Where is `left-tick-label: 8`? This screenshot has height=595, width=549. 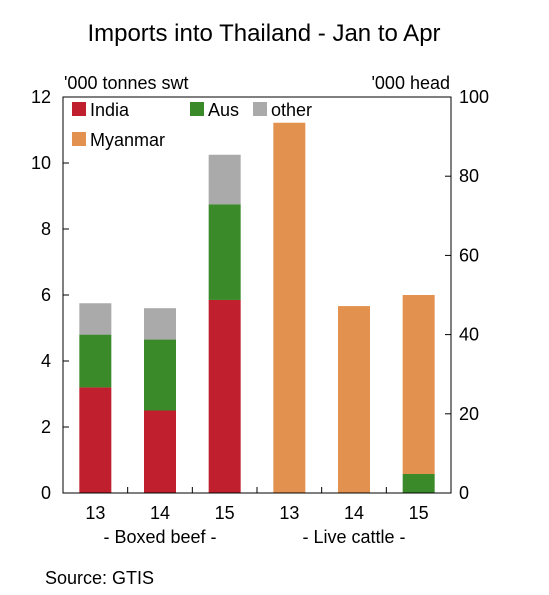 left-tick-label: 8 is located at coordinates (46, 229).